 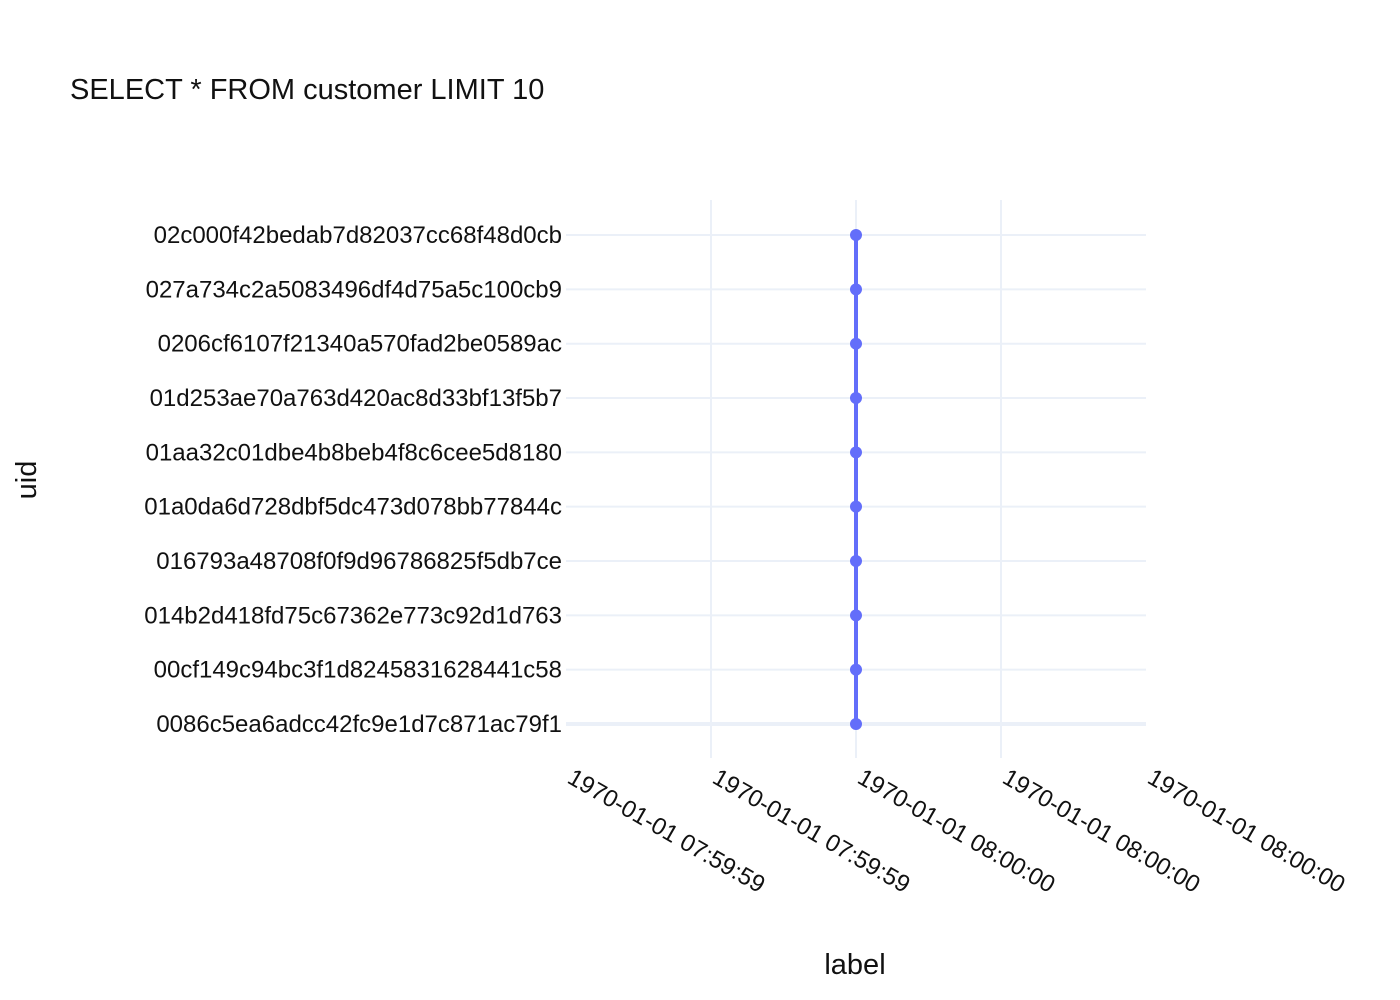 I want to click on x-axis-title: label, so click(x=854, y=965).